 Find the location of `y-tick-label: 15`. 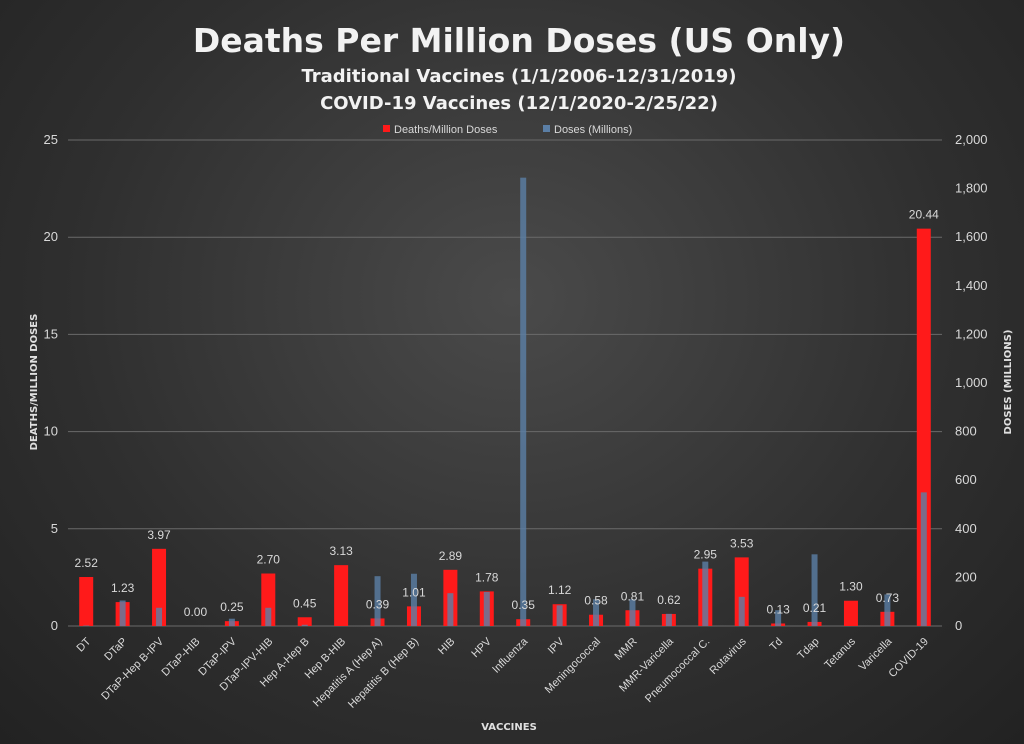

y-tick-label: 15 is located at coordinates (51, 333).